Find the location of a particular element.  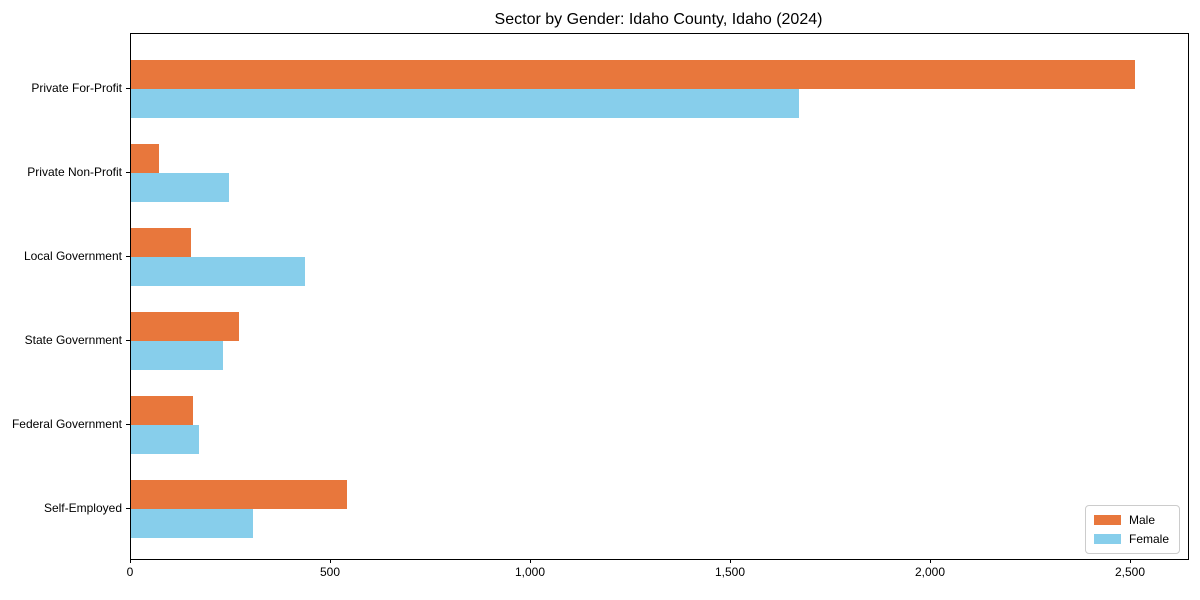

y-axis-label-self-employed: Self-Employed is located at coordinates (82, 508).